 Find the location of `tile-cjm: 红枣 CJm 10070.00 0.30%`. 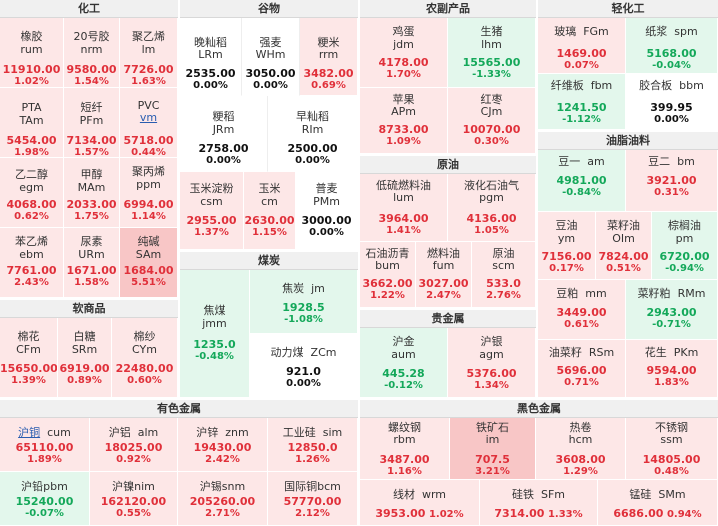

tile-cjm: 红枣 CJm 10070.00 0.30% is located at coordinates (492, 121).